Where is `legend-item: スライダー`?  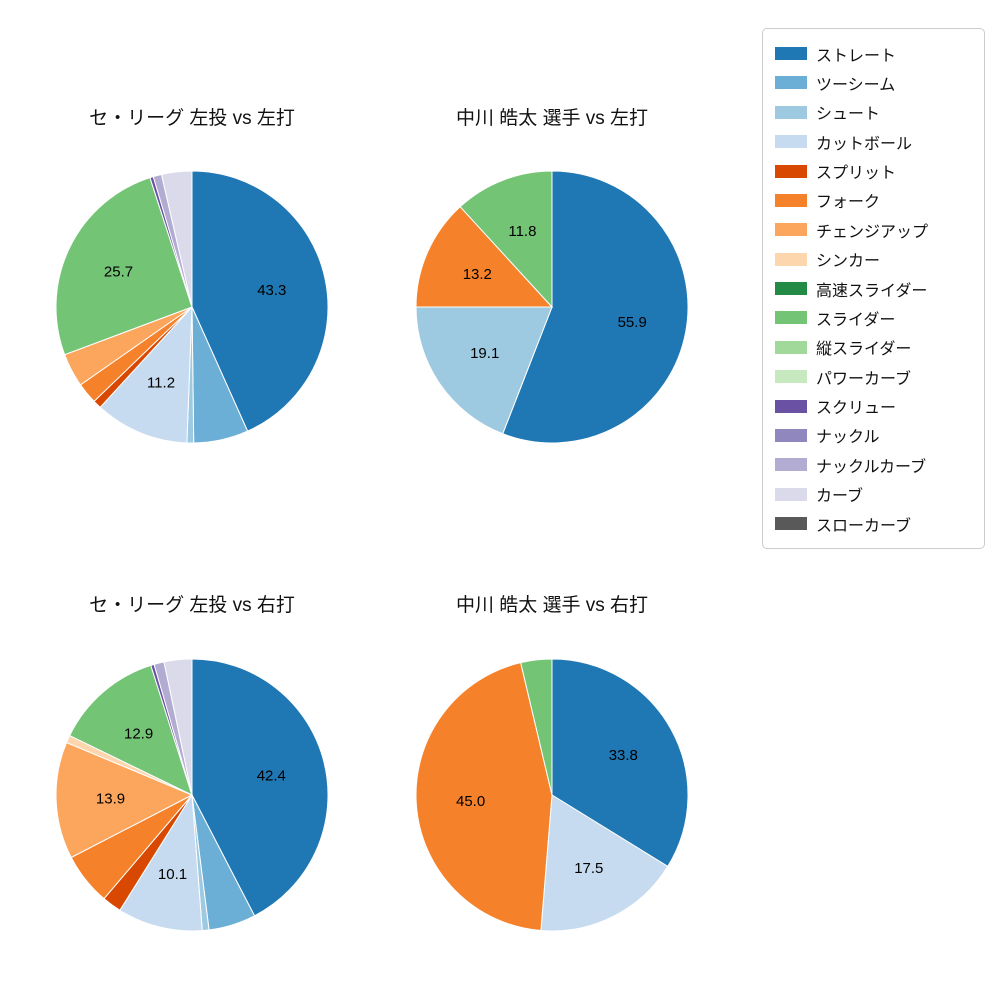 legend-item: スライダー is located at coordinates (873, 317).